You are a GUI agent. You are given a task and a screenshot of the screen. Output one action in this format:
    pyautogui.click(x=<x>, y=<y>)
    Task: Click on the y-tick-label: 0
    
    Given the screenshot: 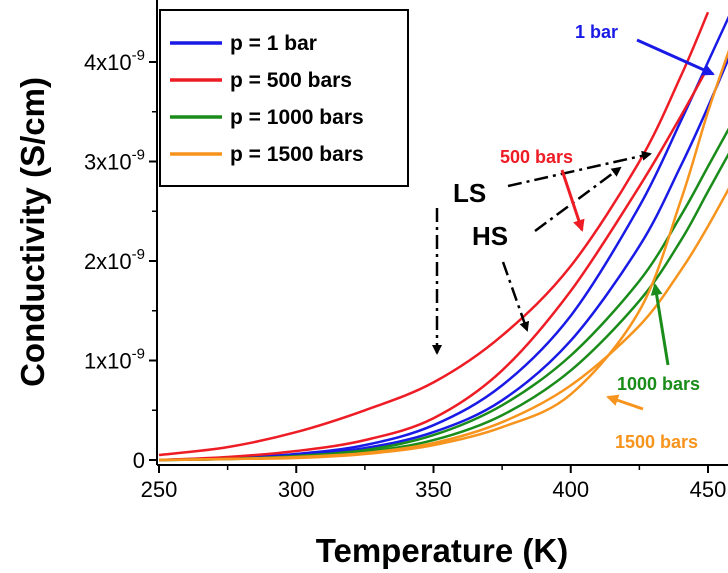 What is the action you would take?
    pyautogui.click(x=139, y=460)
    